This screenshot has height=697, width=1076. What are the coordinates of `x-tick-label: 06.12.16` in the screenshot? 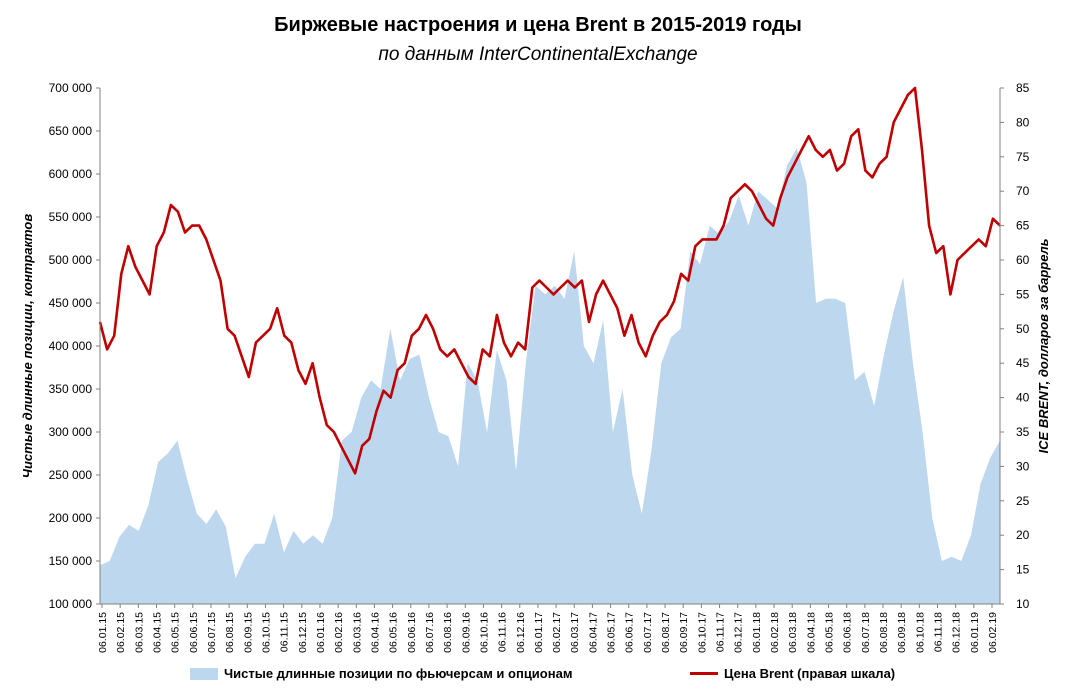 It's located at (521, 632).